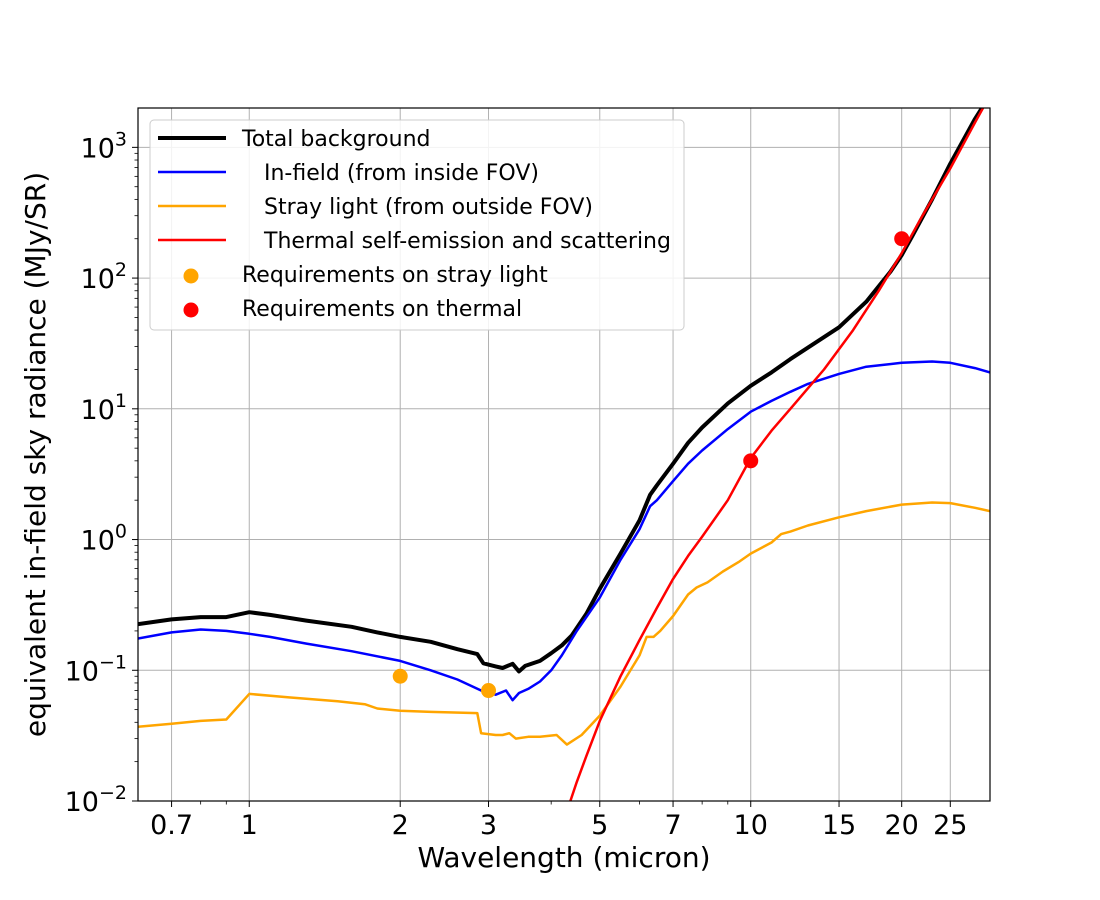 The height and width of the screenshot is (900, 1100). What do you see at coordinates (249, 825) in the screenshot?
I see `x-tick-label: 1` at bounding box center [249, 825].